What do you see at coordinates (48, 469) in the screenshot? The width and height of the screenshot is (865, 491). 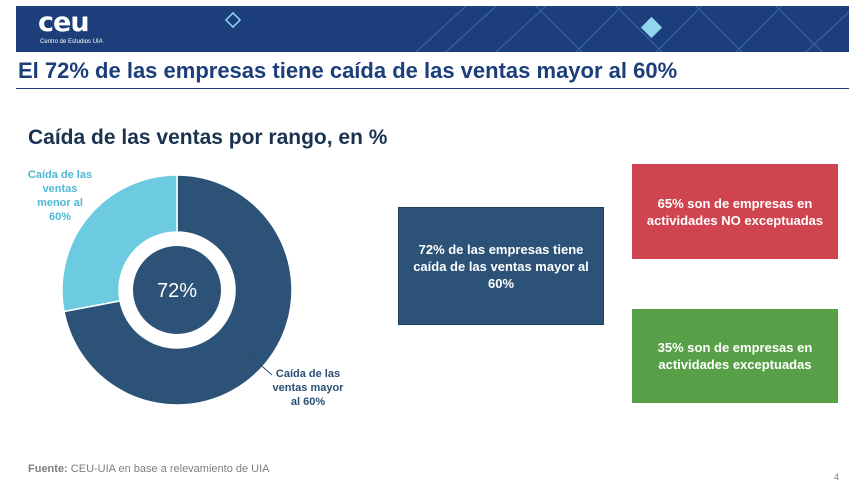 I see `source-label: Fuente:` at bounding box center [48, 469].